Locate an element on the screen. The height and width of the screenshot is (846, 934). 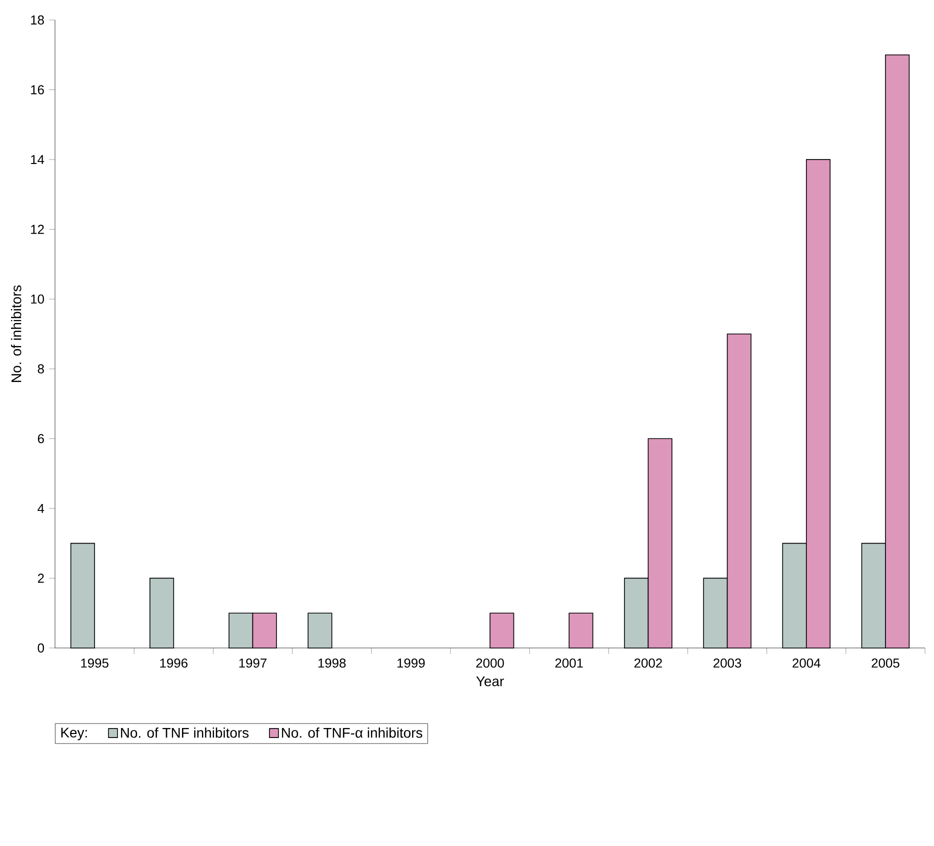
x-tick-label: 2001 is located at coordinates (569, 663).